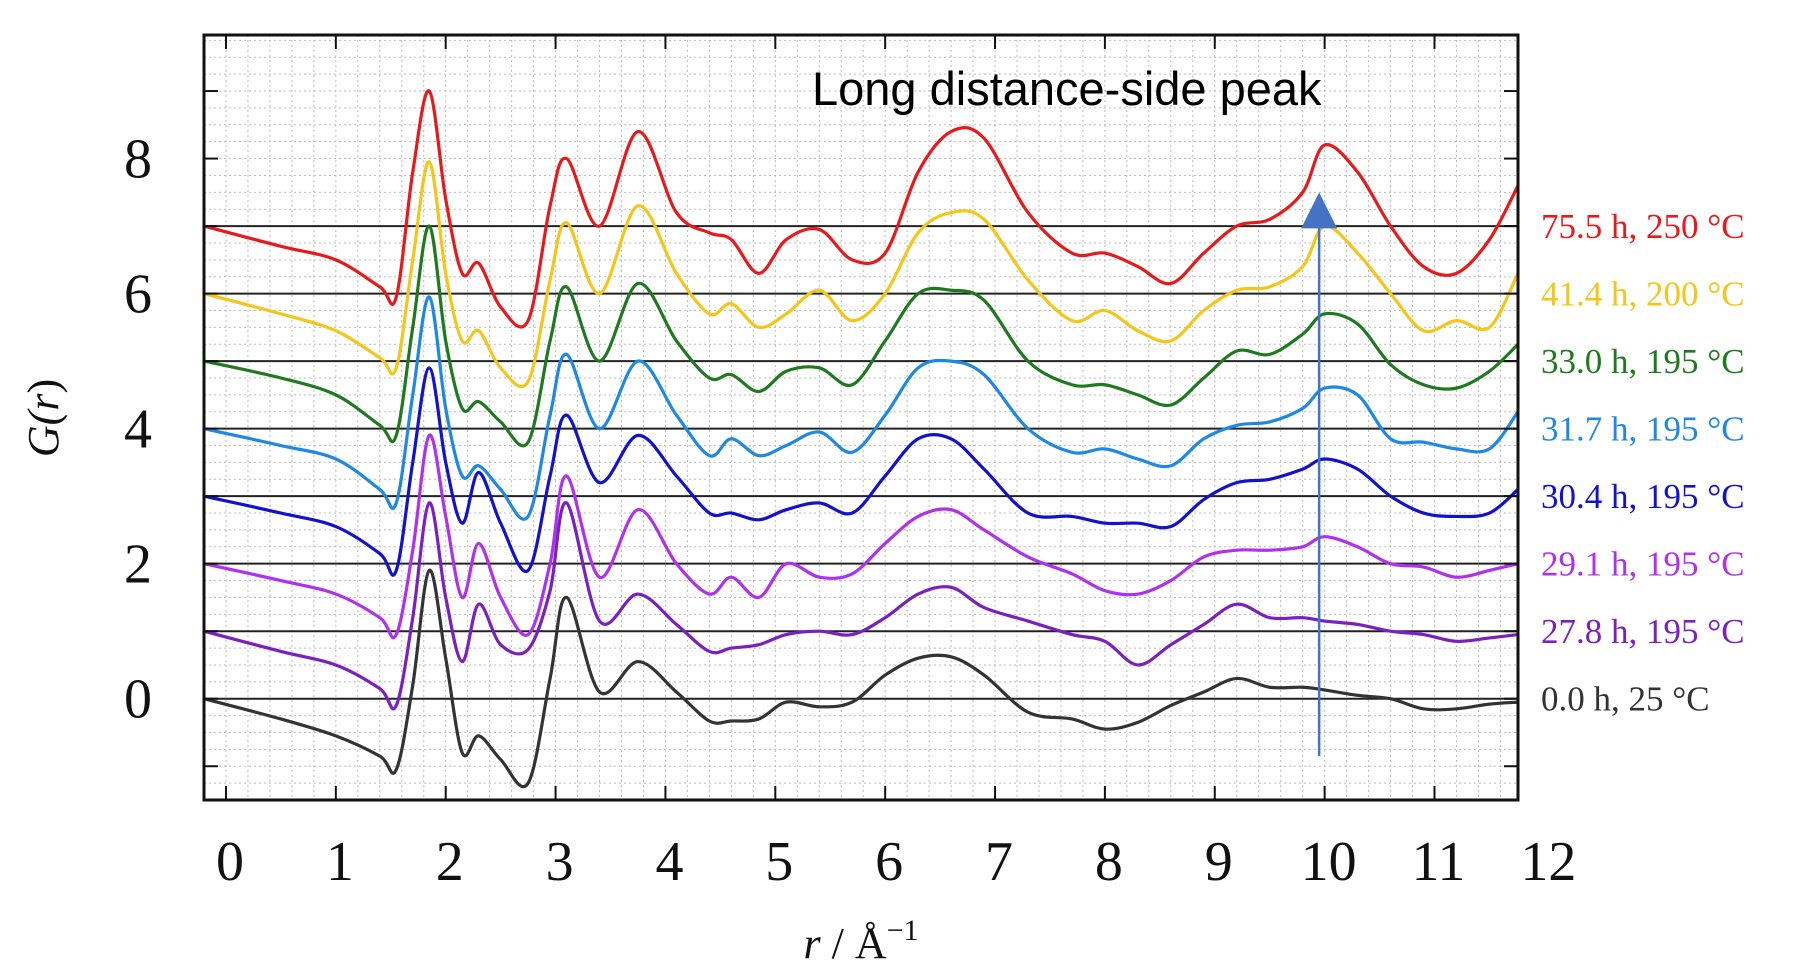  Describe the element at coordinates (1067, 88) in the screenshot. I see `annotation-label: Long distance-side peak` at that location.